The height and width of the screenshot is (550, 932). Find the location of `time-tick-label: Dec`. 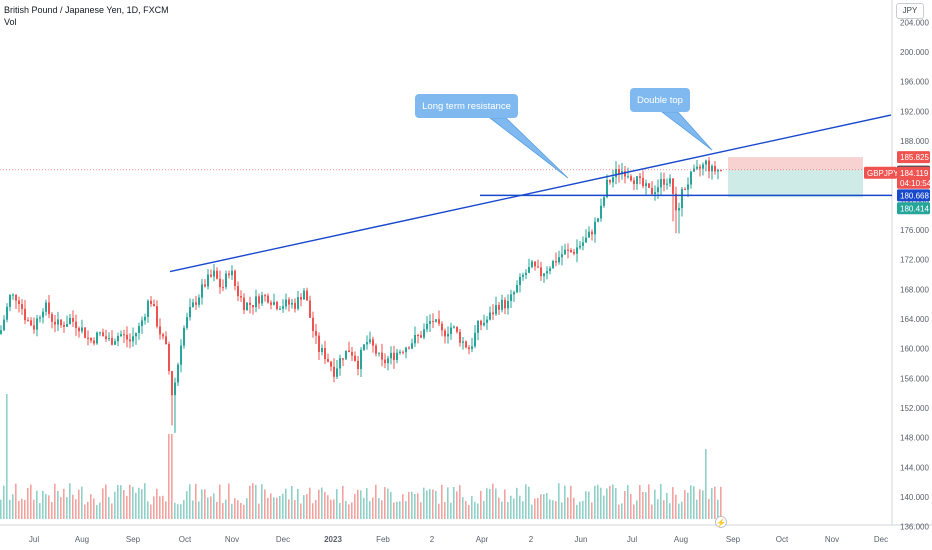

time-tick-label: Dec is located at coordinates (881, 539).